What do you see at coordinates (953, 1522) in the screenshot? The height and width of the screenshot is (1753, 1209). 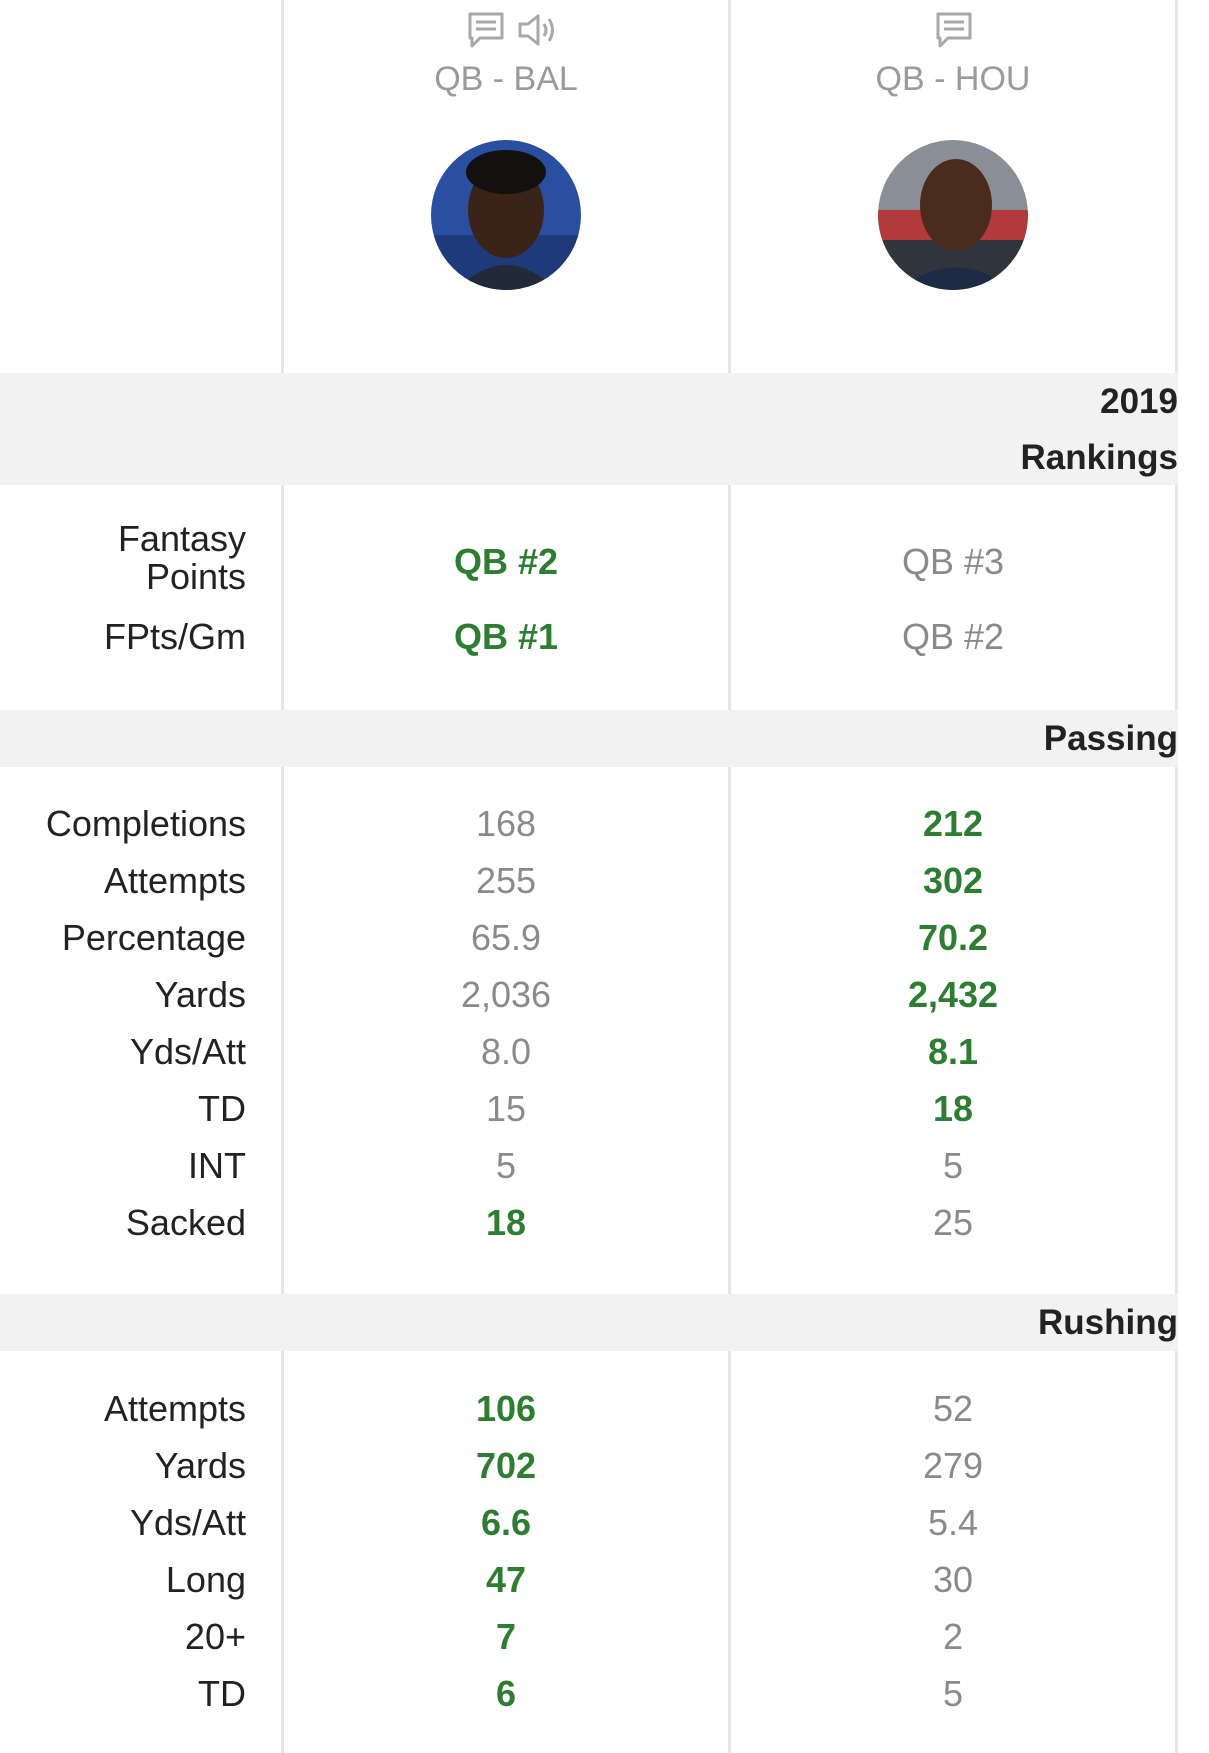 I see `player-2-value: 5.4` at bounding box center [953, 1522].